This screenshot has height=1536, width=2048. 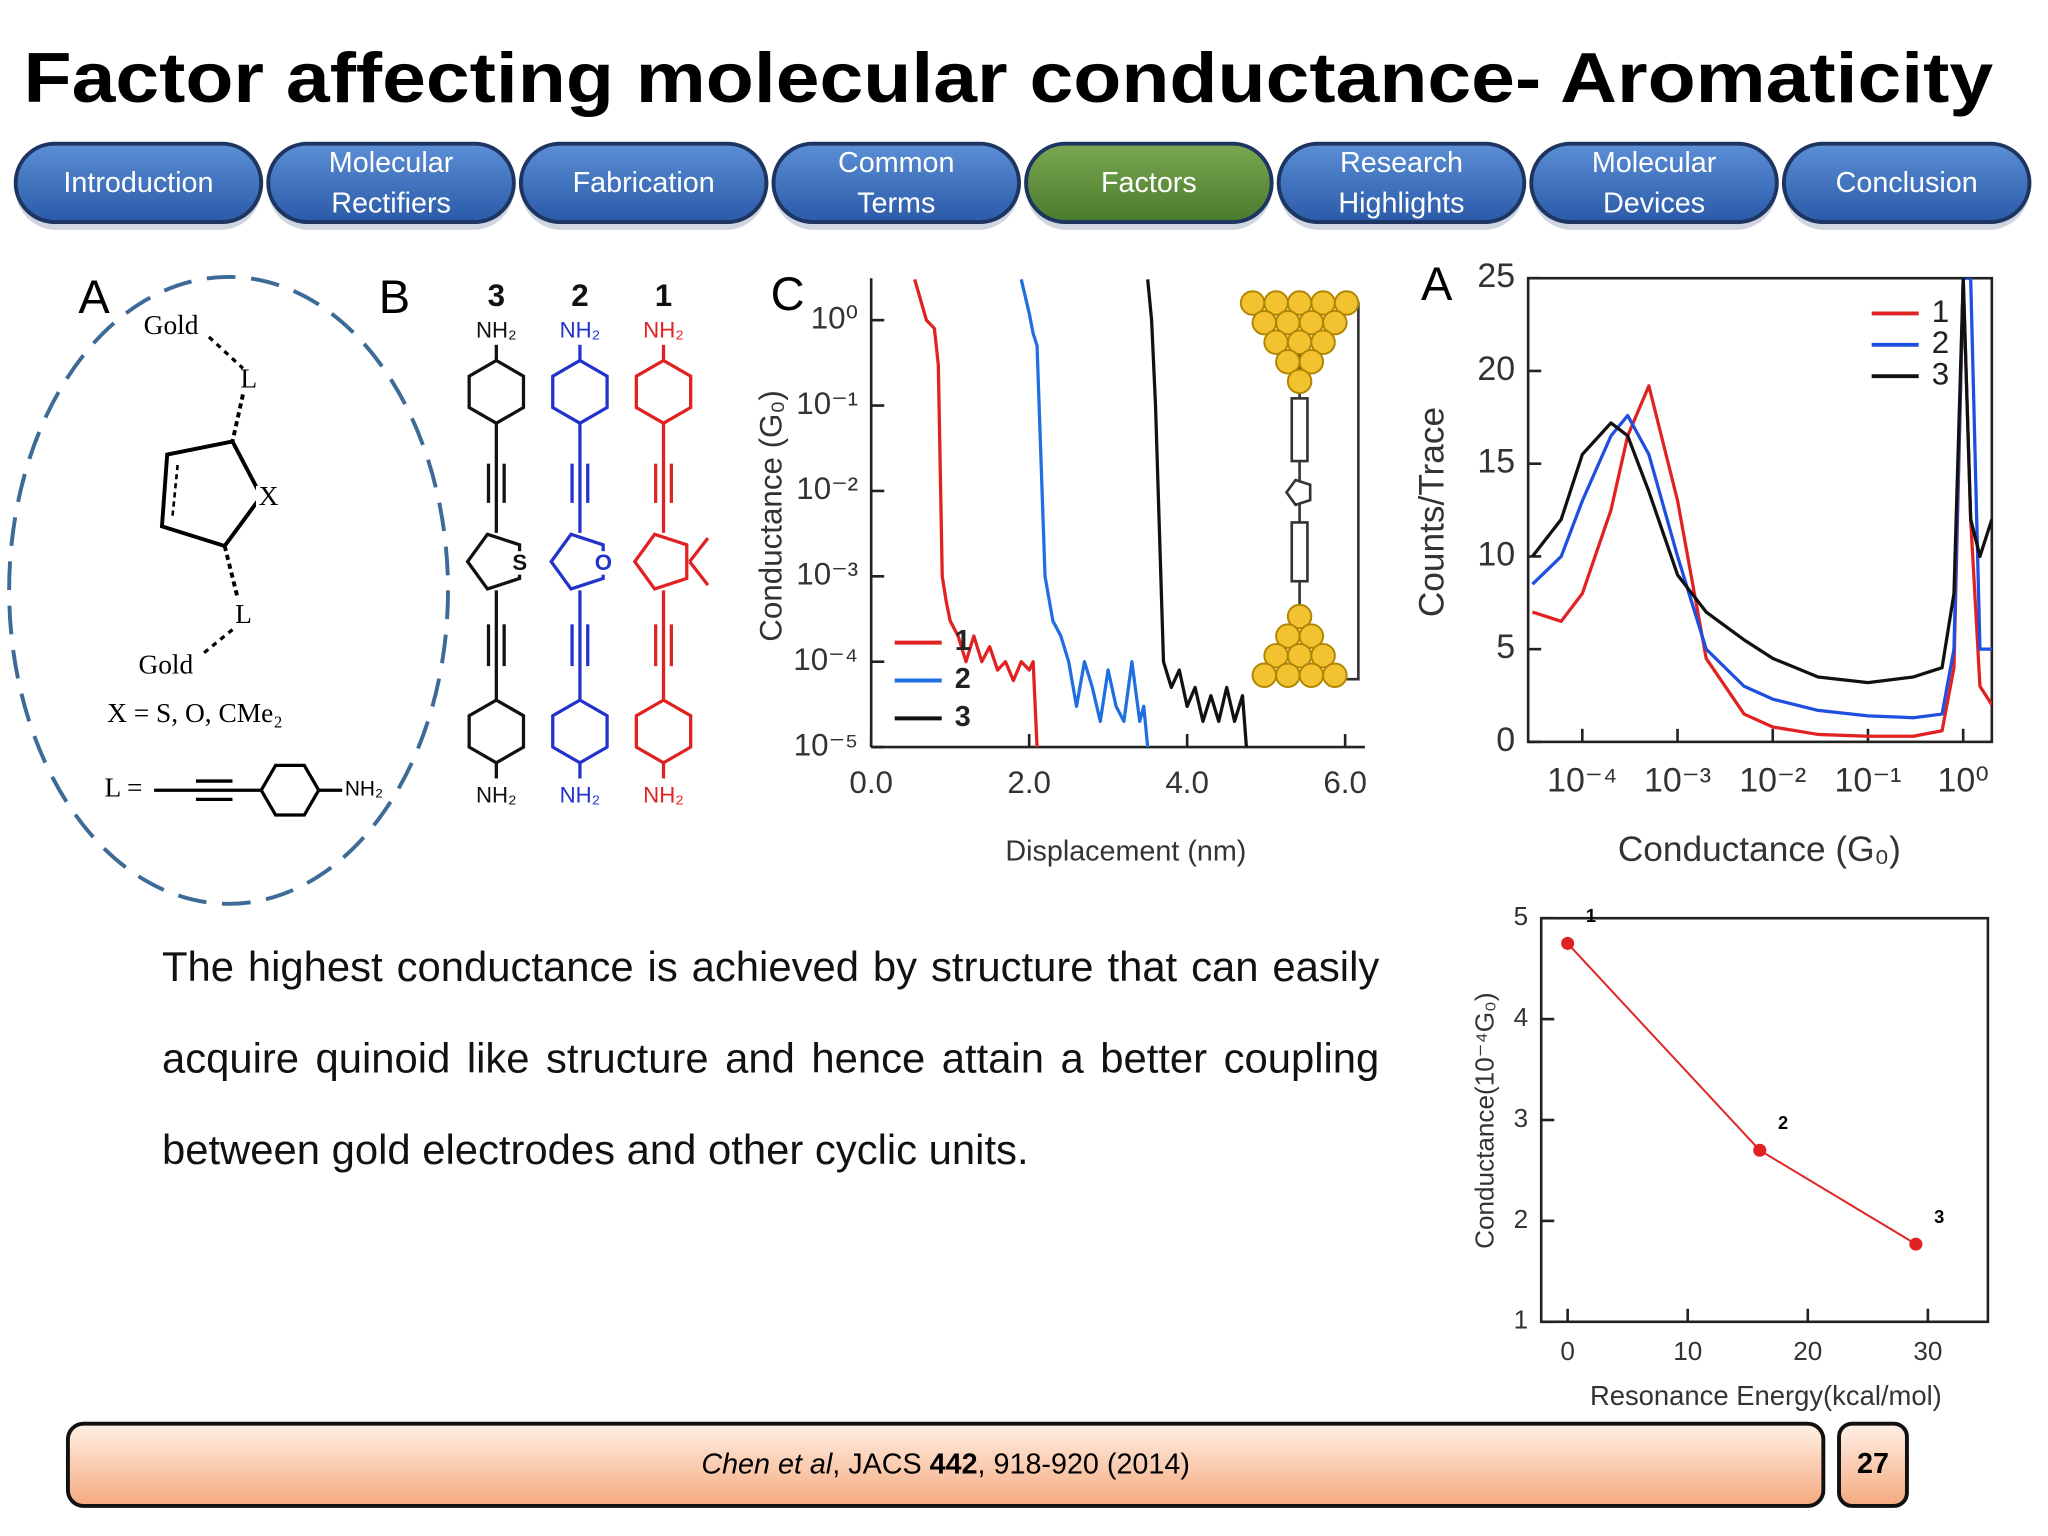 What do you see at coordinates (1125, 851) in the screenshot?
I see `x-axis-label: Displacement (nm)` at bounding box center [1125, 851].